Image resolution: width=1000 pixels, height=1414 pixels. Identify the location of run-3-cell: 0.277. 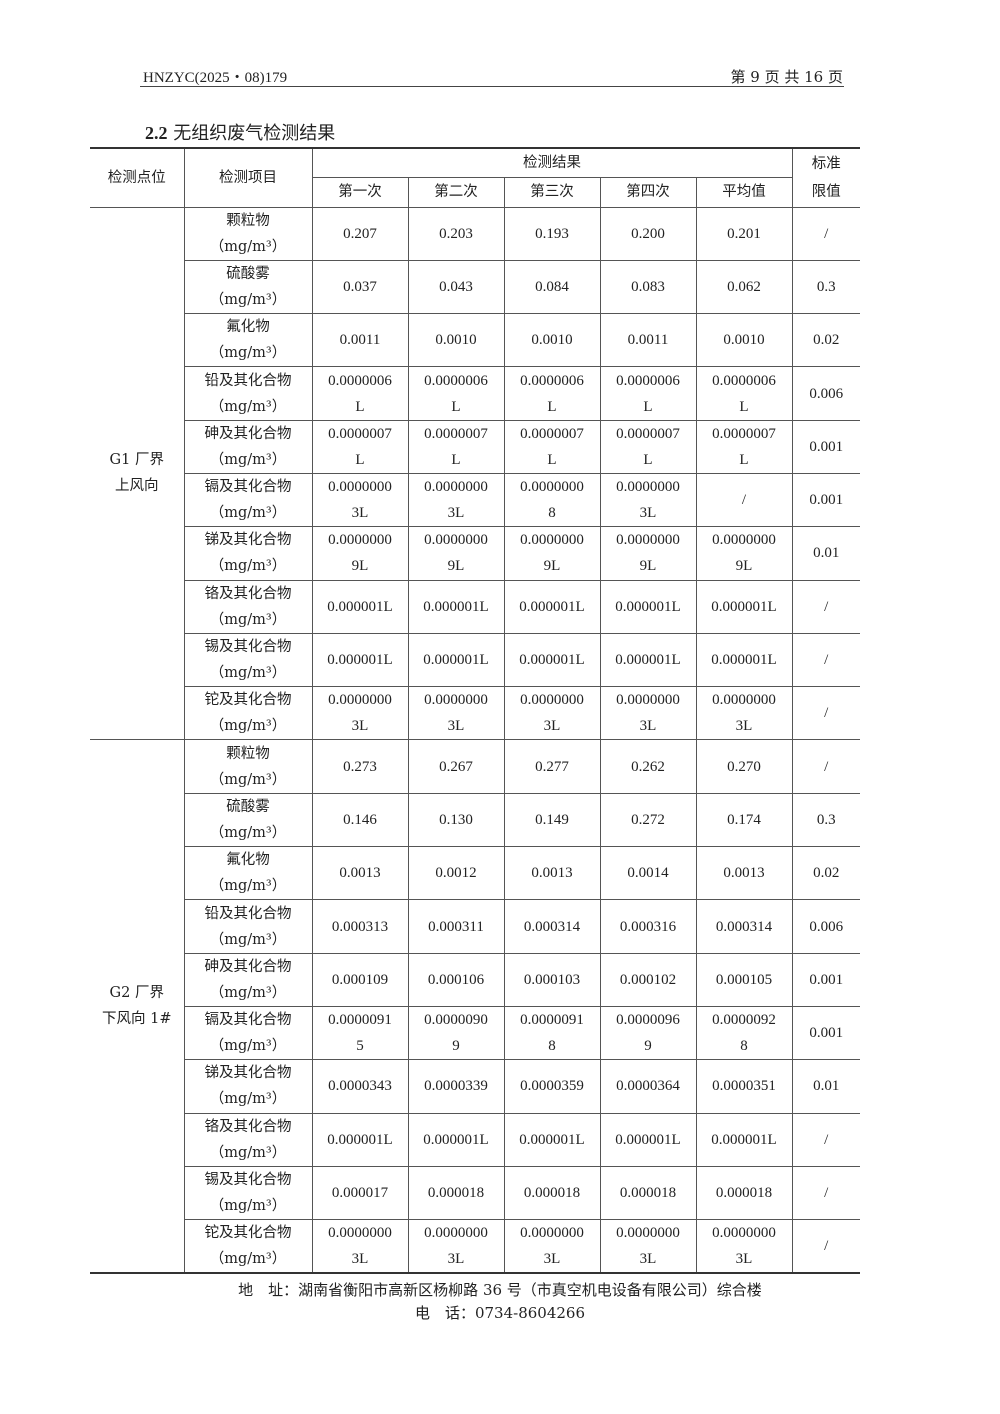
(552, 766).